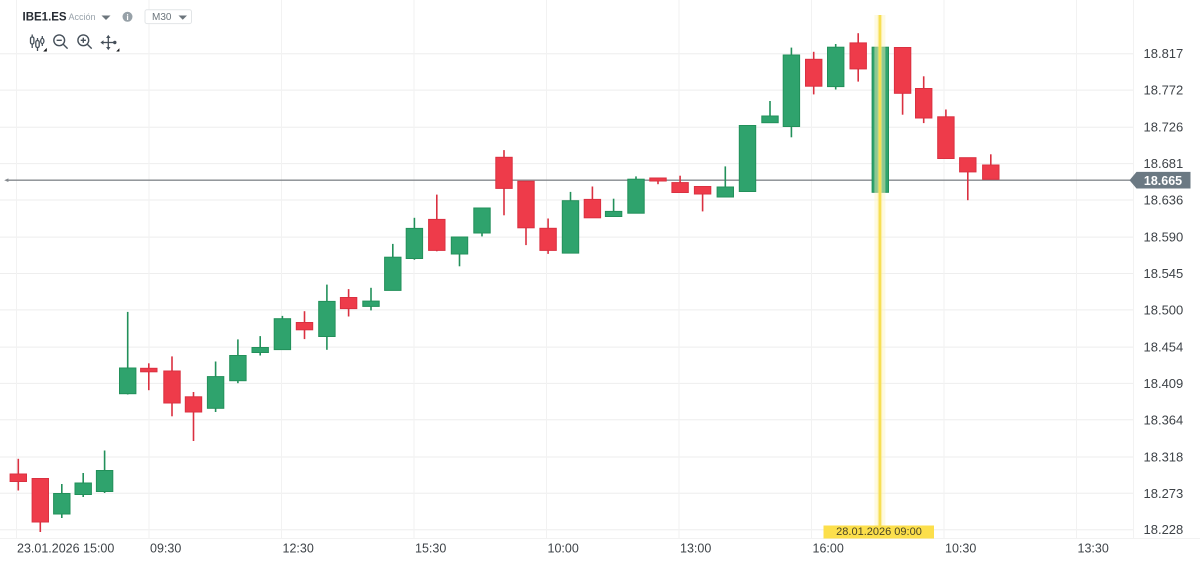 The width and height of the screenshot is (1200, 569). I want to click on svg-text: 18.817, so click(1164, 53).